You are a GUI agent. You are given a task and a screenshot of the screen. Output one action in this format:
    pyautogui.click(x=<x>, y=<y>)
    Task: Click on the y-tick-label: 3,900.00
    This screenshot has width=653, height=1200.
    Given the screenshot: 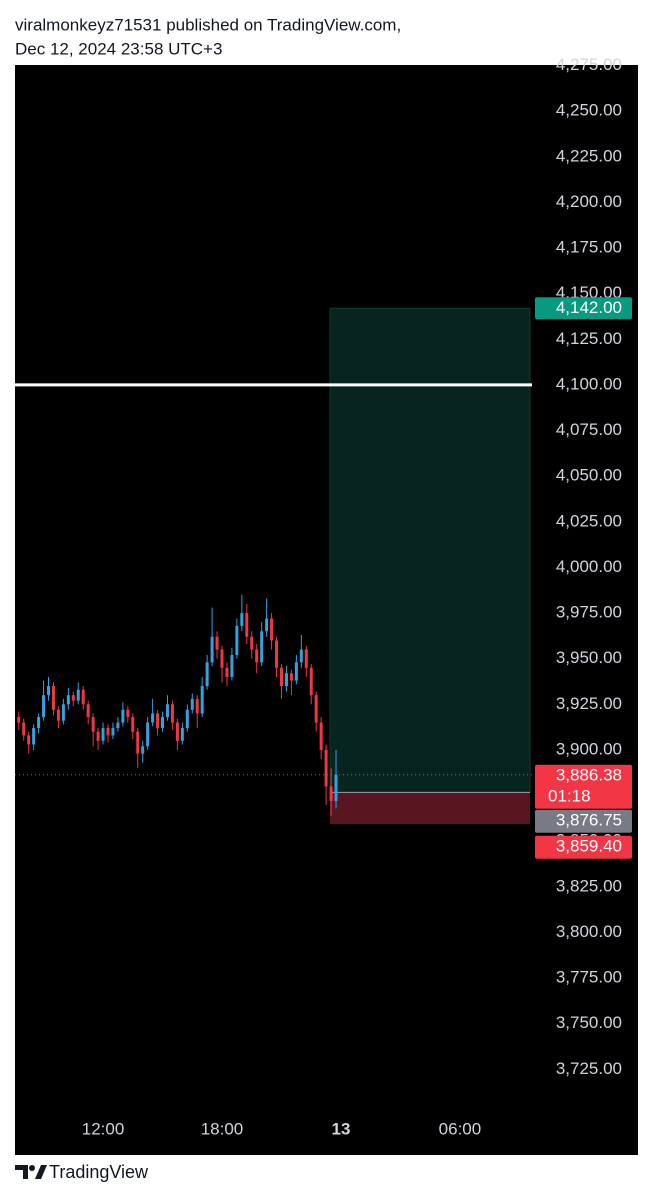 What is the action you would take?
    pyautogui.click(x=589, y=748)
    